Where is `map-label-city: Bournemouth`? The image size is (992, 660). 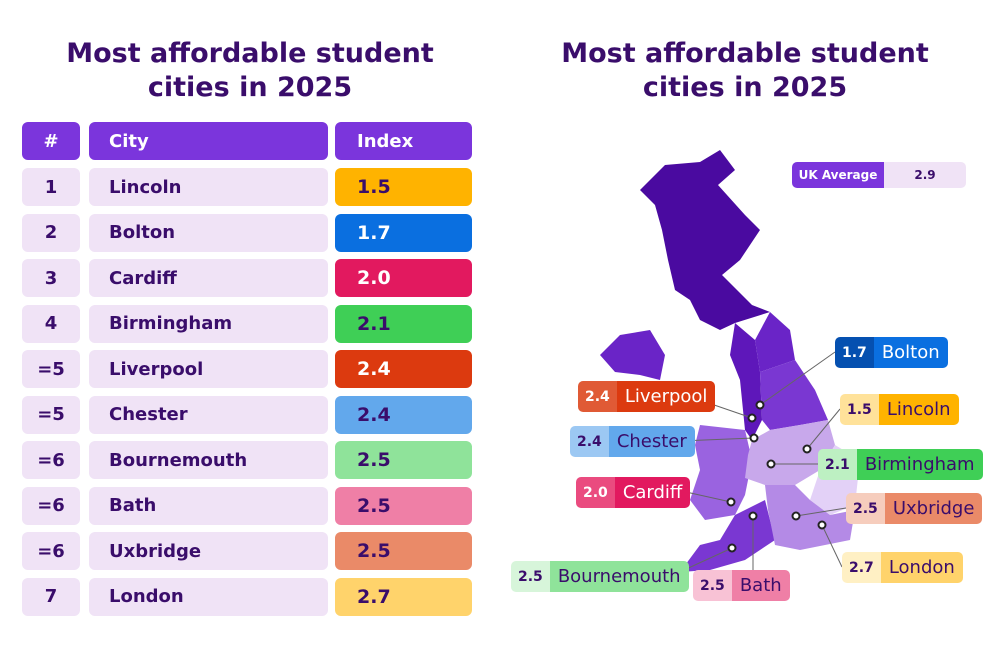 map-label-city: Bournemouth is located at coordinates (619, 576).